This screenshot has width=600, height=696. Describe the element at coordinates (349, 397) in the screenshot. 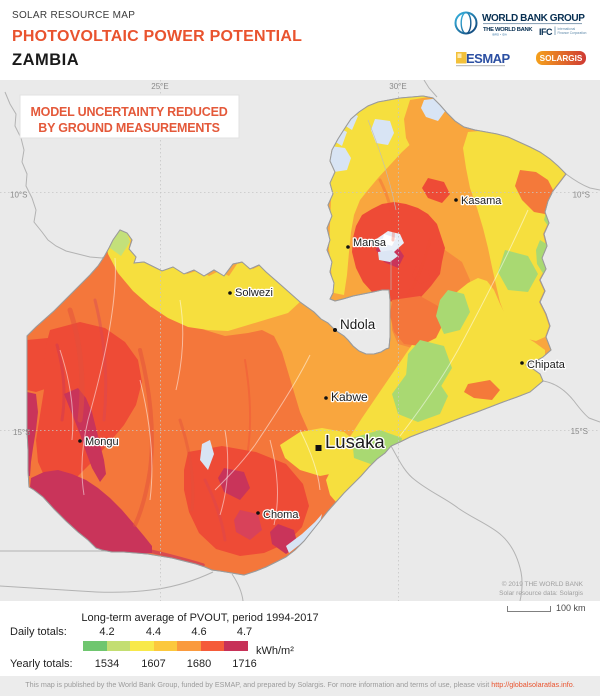

I see `svg-text: Kabwe` at that location.